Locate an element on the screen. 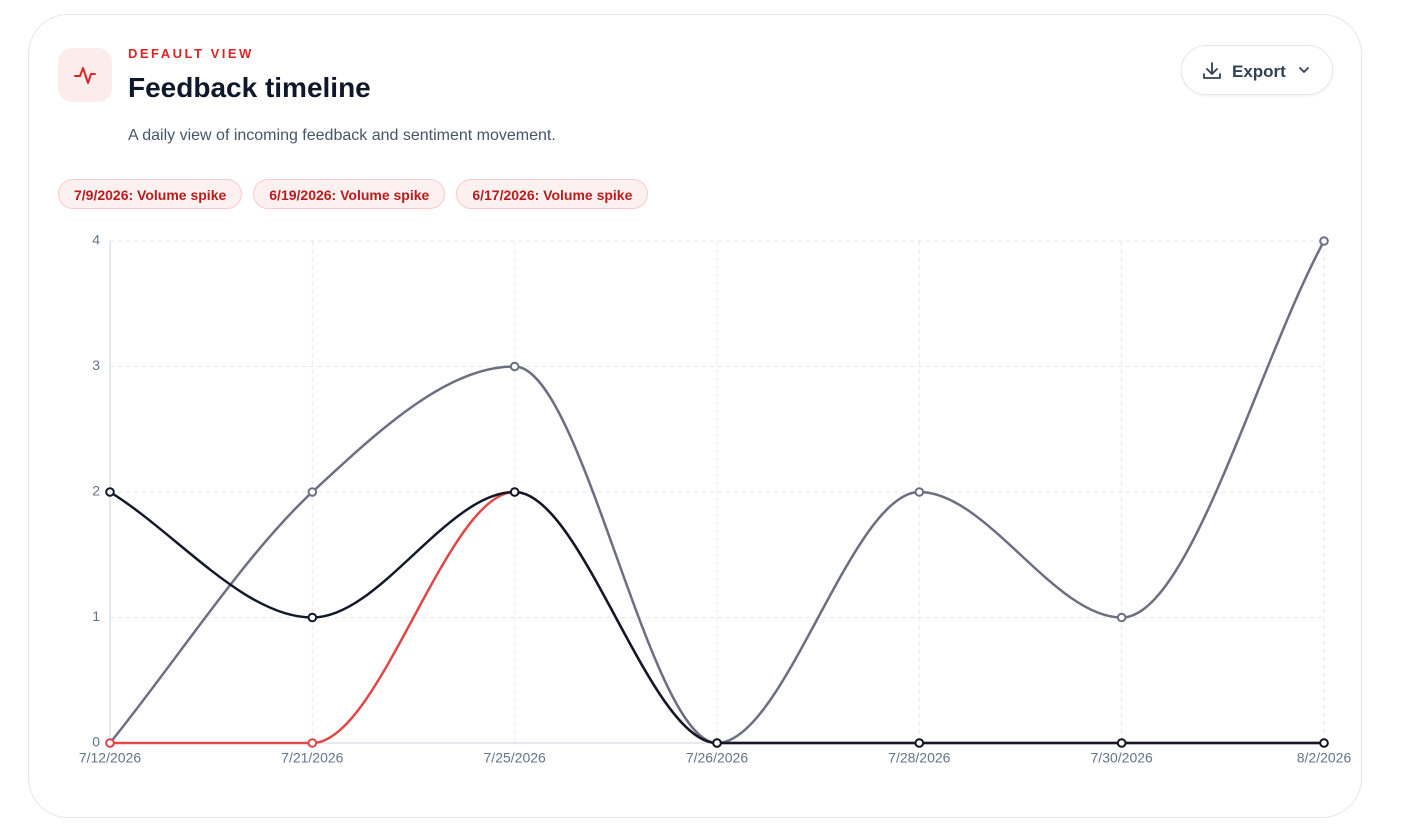 This screenshot has height=832, width=1402. annotation-chip: 7/9/2026: Volume spike is located at coordinates (150, 194).